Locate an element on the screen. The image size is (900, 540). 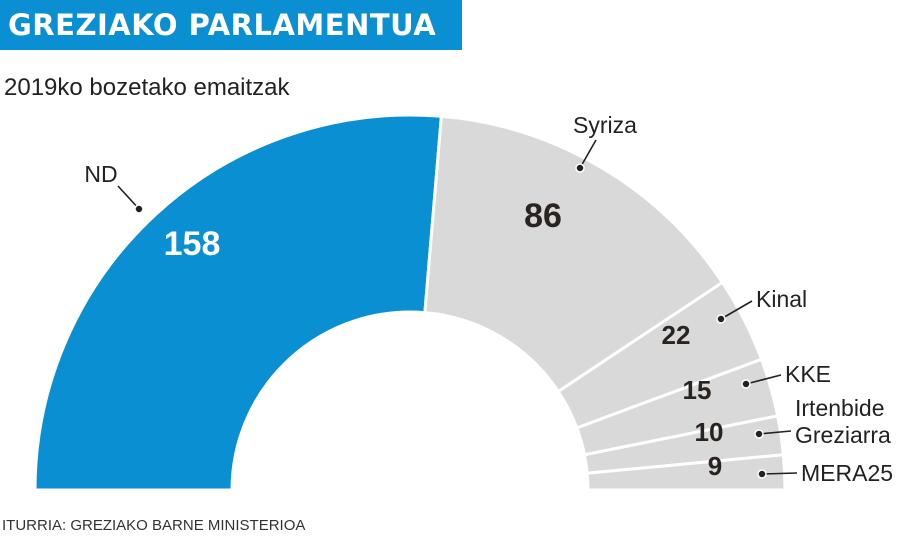
callout-dot-mera25 is located at coordinates (762, 474).